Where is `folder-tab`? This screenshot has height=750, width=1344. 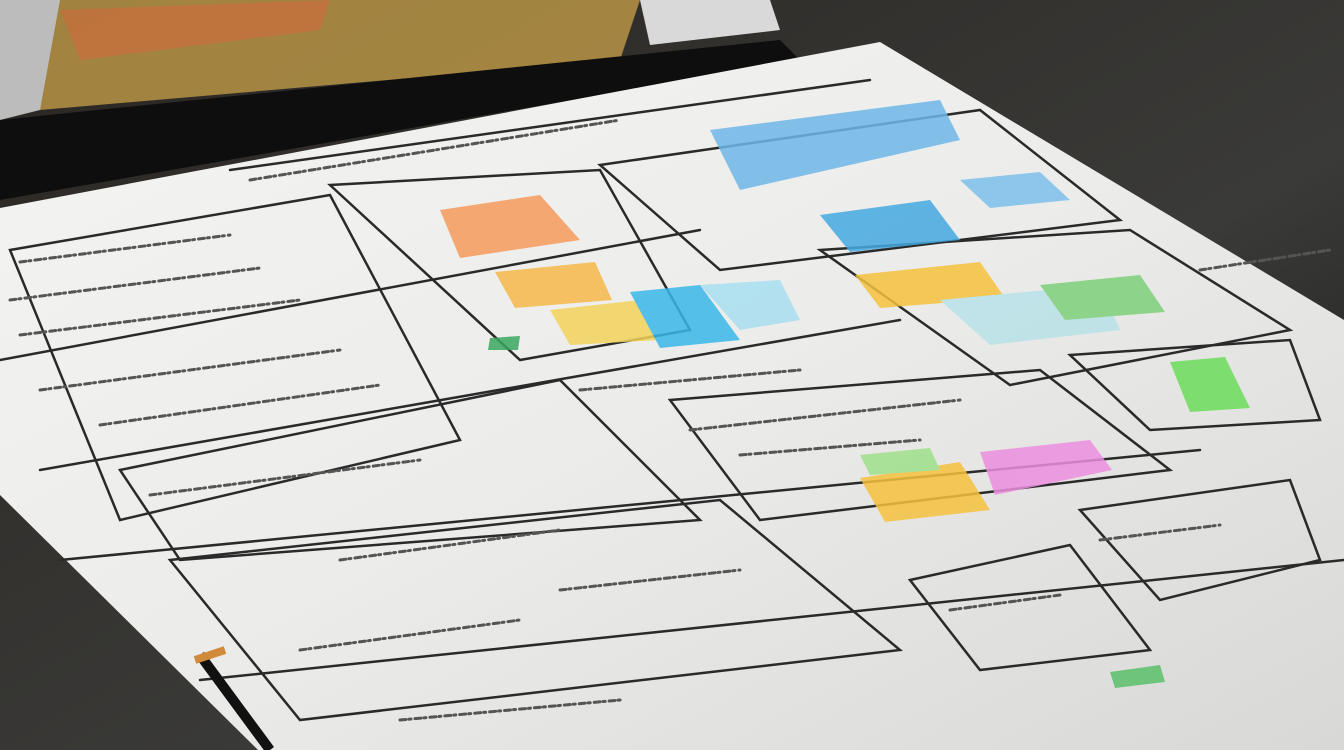 folder-tab is located at coordinates (195, 30).